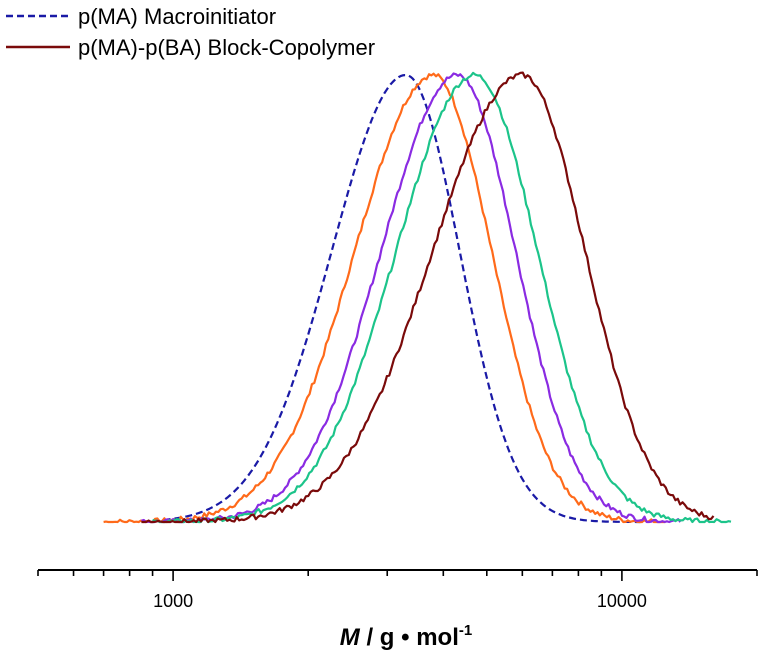  I want to click on x-axis-title-separator: / g, so click(377, 637).